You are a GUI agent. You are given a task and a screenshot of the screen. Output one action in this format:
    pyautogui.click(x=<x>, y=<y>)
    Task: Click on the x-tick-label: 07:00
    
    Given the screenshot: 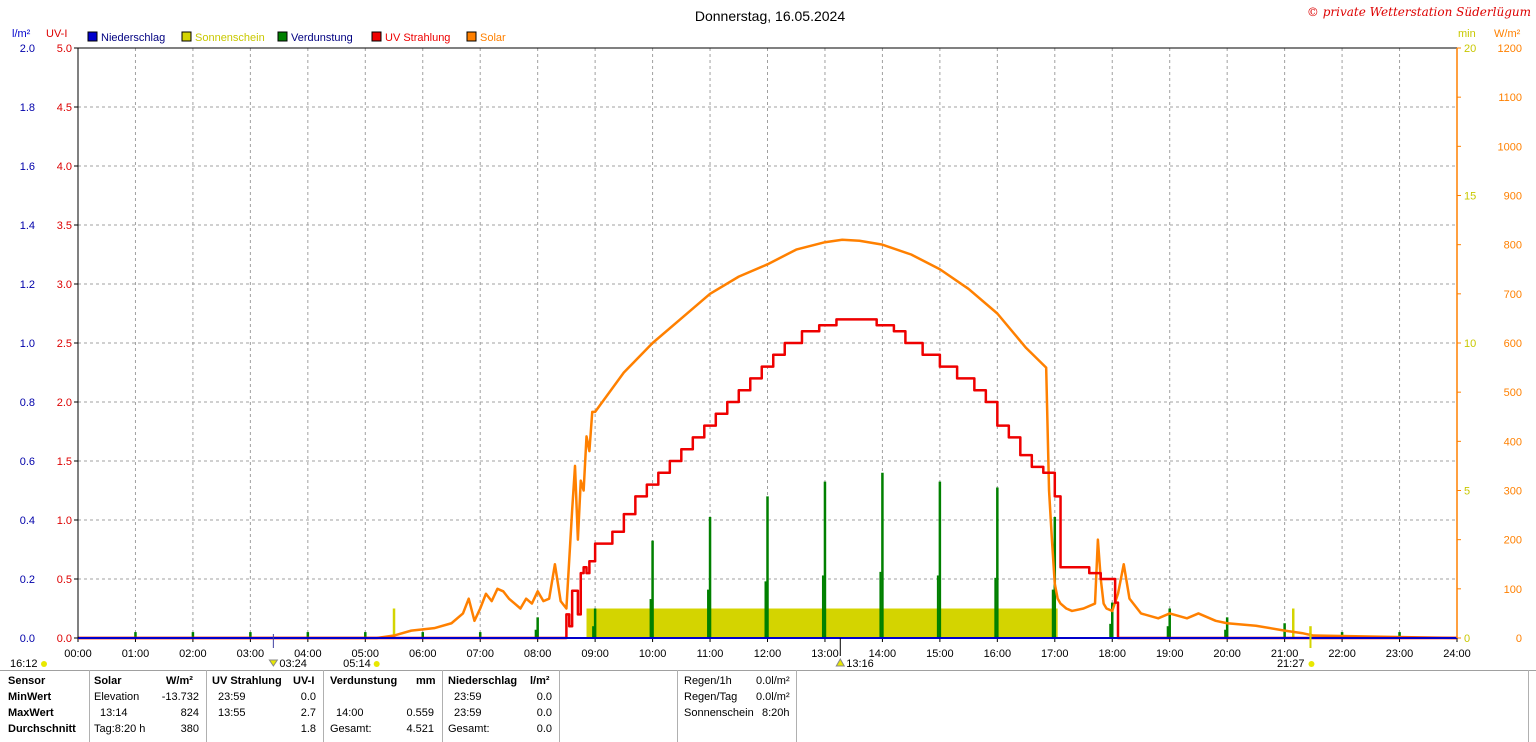 What is the action you would take?
    pyautogui.click(x=480, y=654)
    